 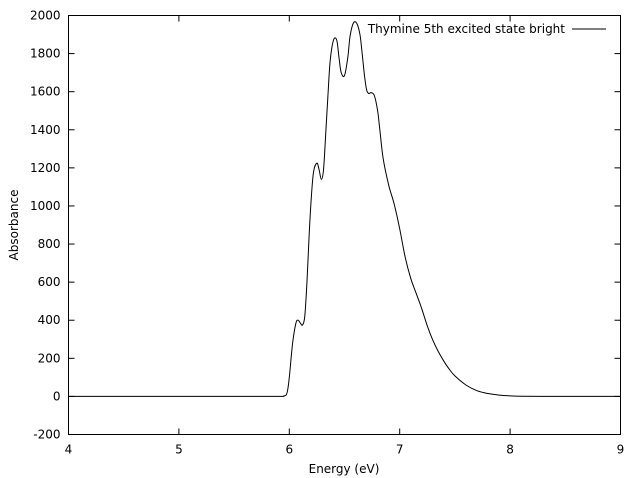 I want to click on y-tick-label: 2000, so click(x=45, y=16).